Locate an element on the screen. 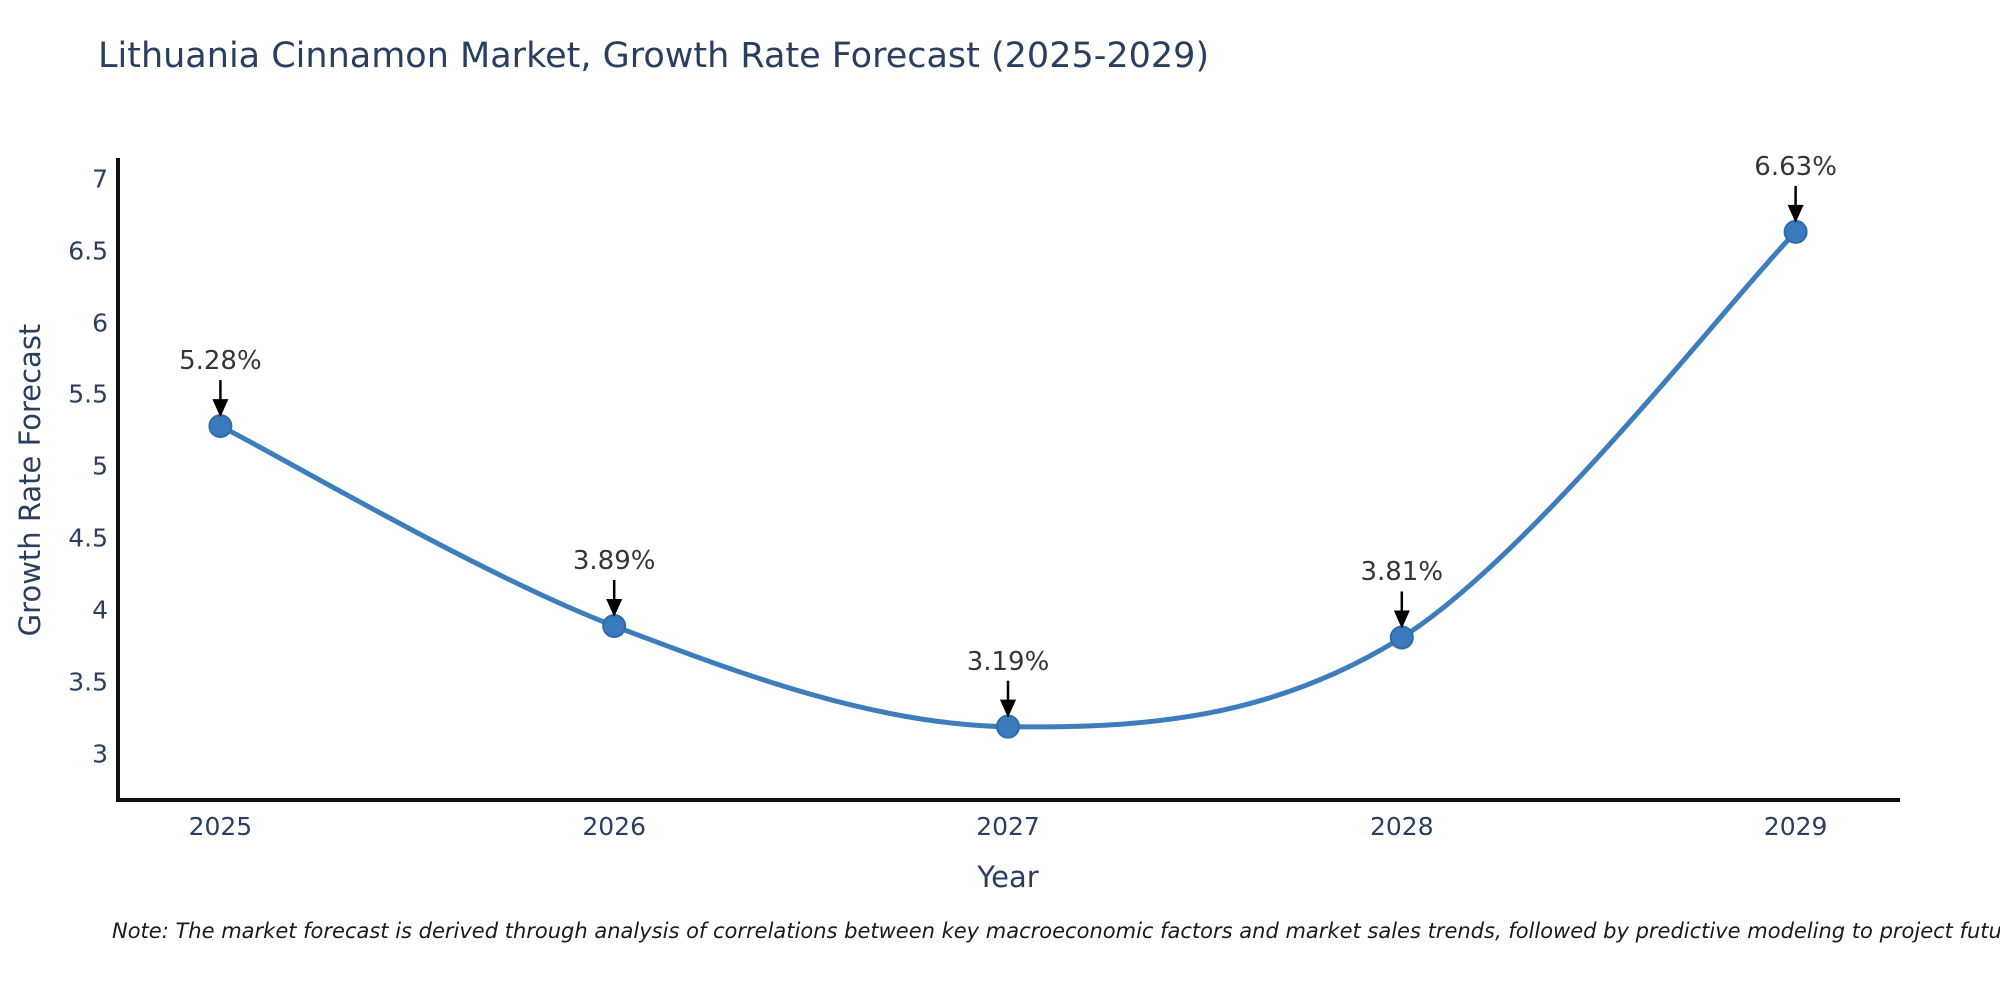 The image size is (2000, 1000). point-annotation-label: 3.81% is located at coordinates (1402, 572).